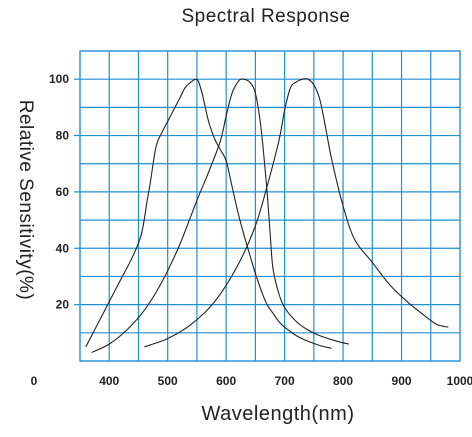 Image resolution: width=472 pixels, height=437 pixels. Describe the element at coordinates (25, 200) in the screenshot. I see `y-axis-label: Relative Sensitivity(%)` at that location.